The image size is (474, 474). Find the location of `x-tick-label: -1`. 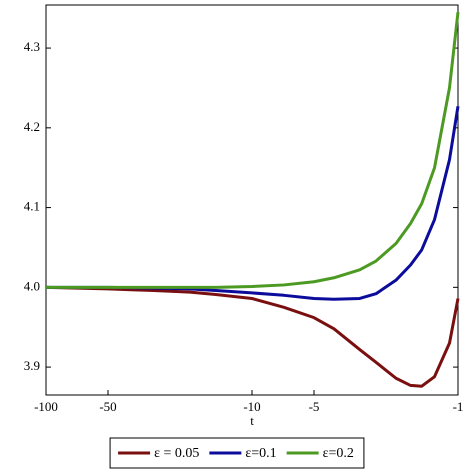

x-tick-label: -1 is located at coordinates (458, 406).